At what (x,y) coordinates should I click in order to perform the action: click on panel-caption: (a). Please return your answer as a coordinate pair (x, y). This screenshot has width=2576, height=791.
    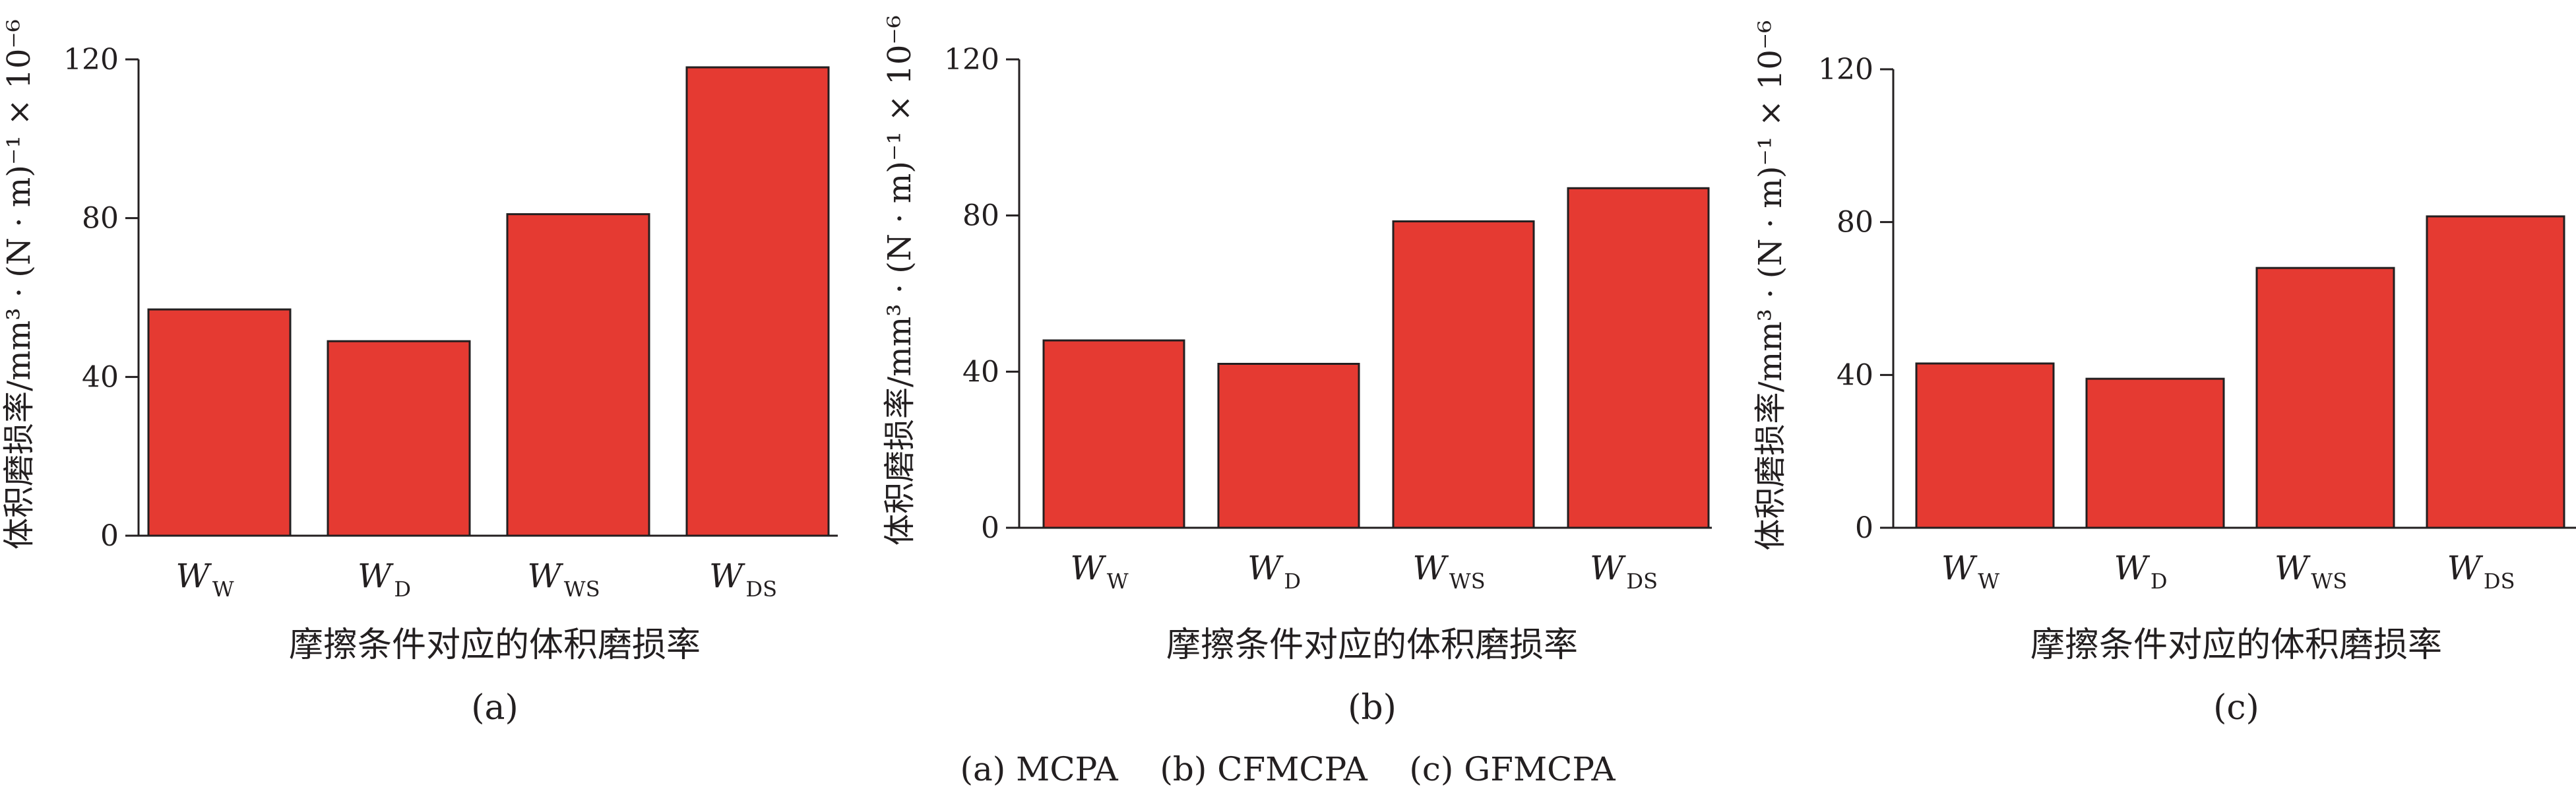
    Looking at the image, I should click on (495, 708).